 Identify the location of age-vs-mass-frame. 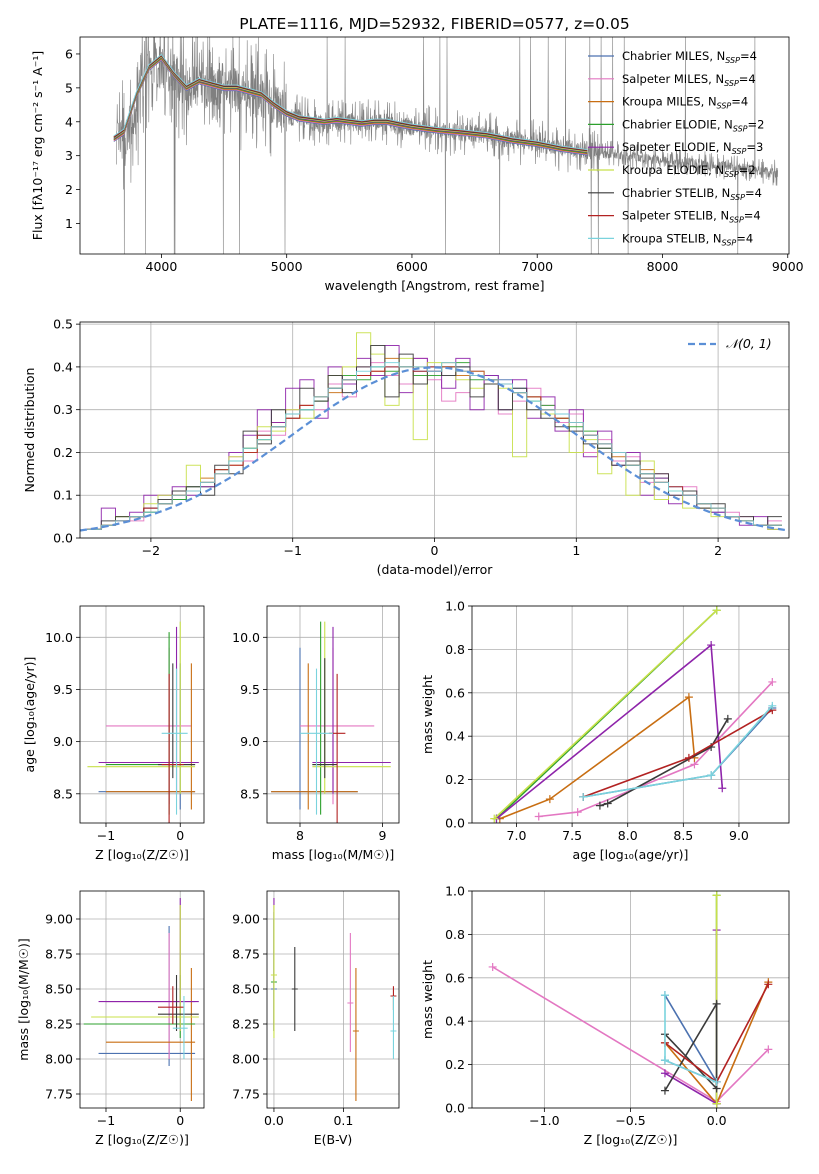
(333, 714).